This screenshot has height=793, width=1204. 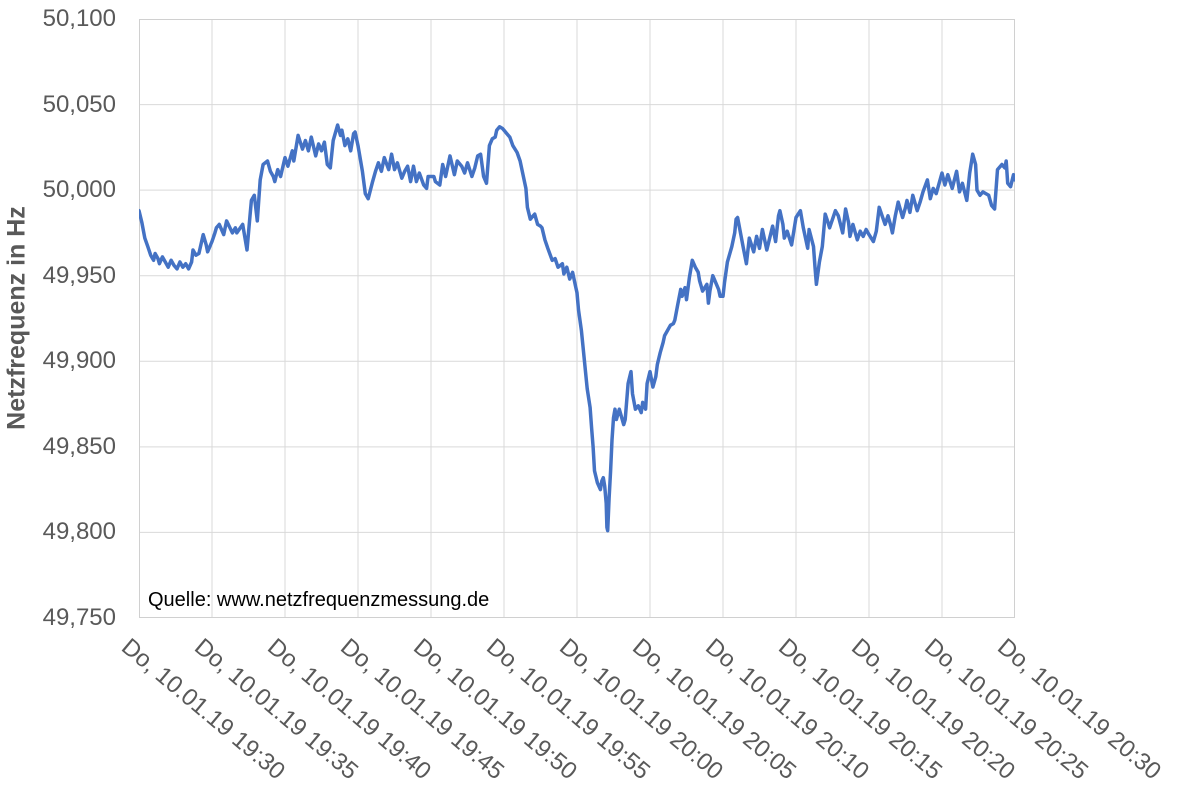 What do you see at coordinates (79, 190) in the screenshot?
I see `y-tick-label: 50,000` at bounding box center [79, 190].